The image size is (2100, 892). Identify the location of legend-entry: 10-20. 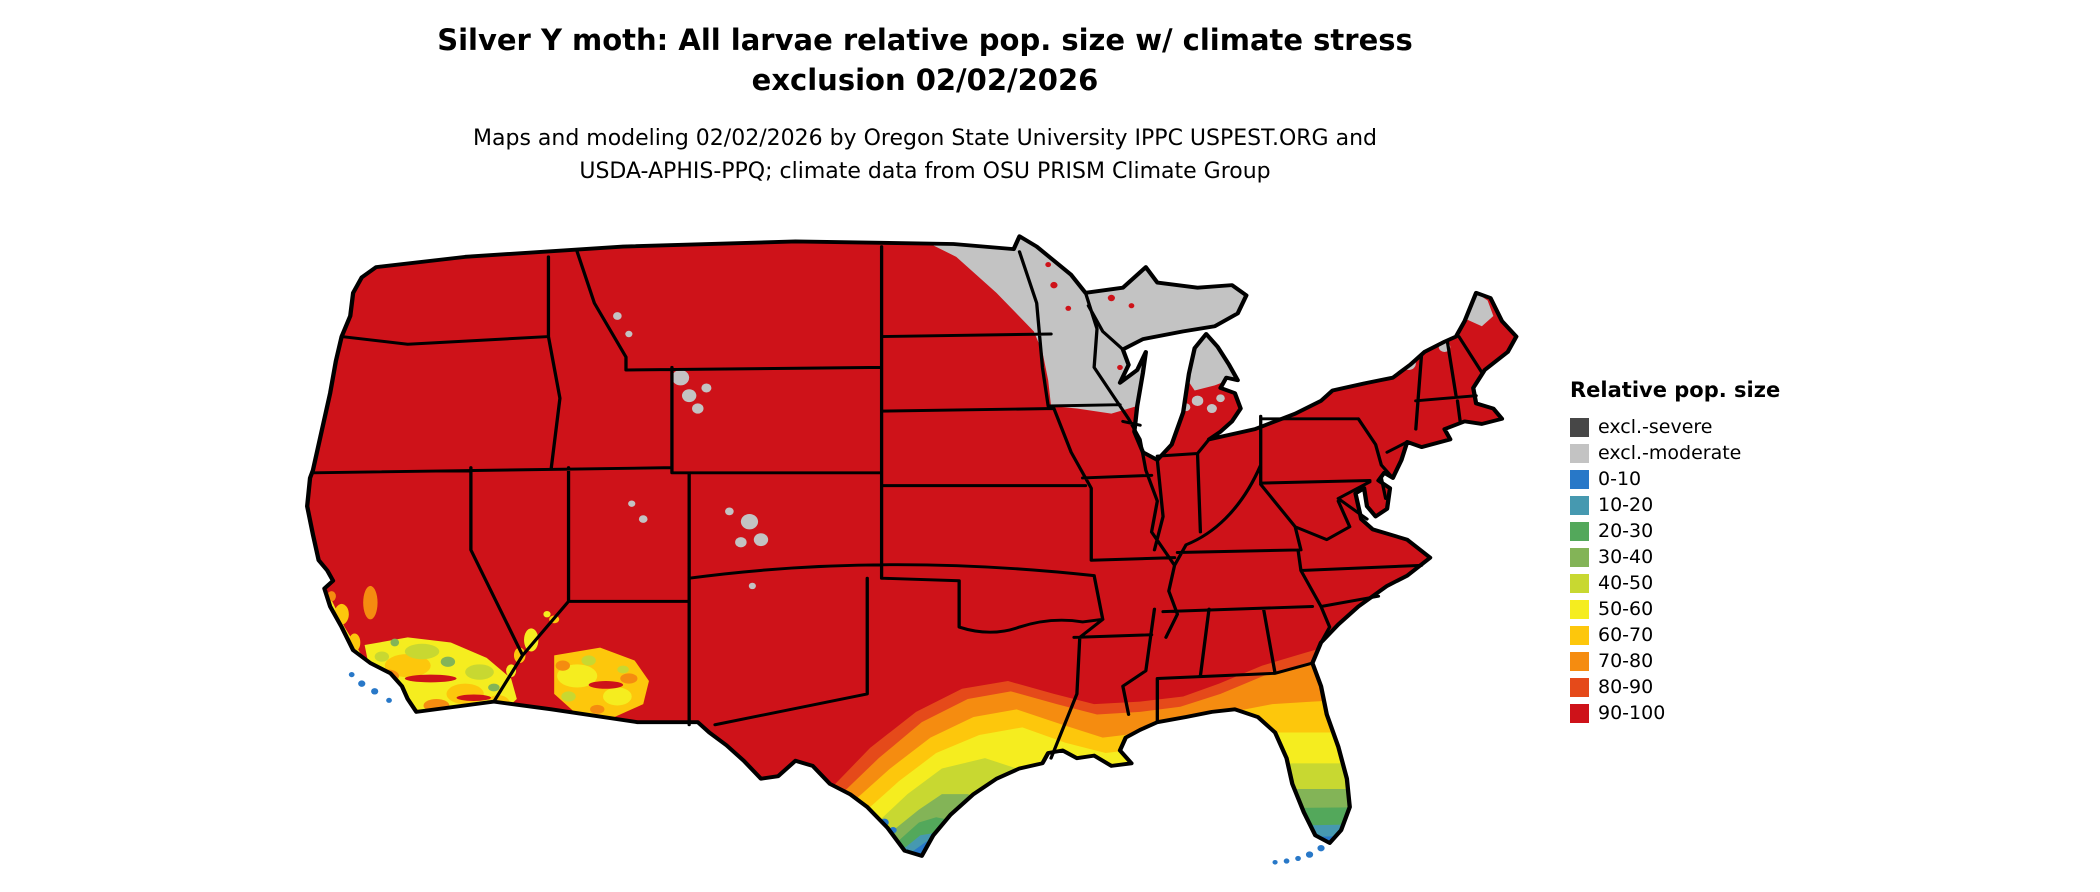
(1675, 505).